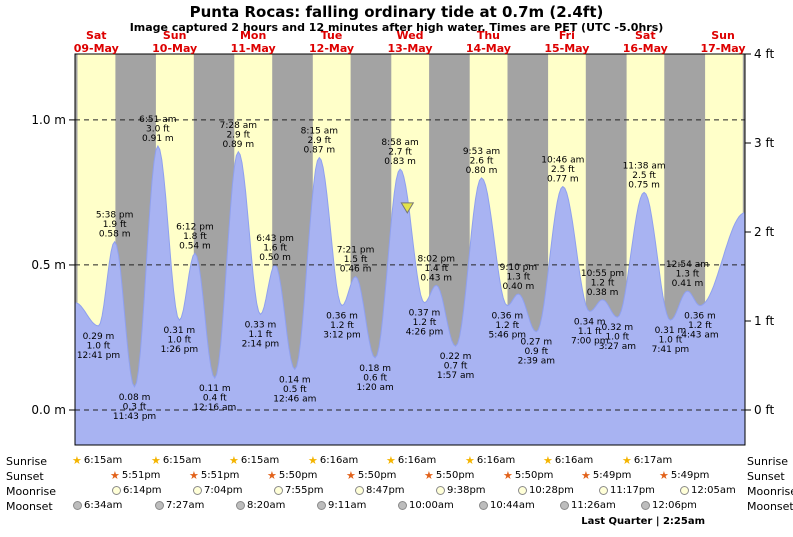 The height and width of the screenshot is (537, 793). I want to click on sunset-time: 5:49pm, so click(612, 475).